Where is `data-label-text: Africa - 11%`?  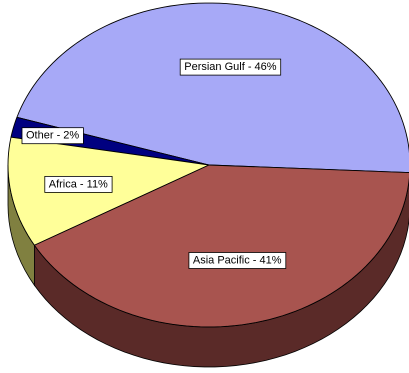
data-label-text: Africa - 11% is located at coordinates (78, 184).